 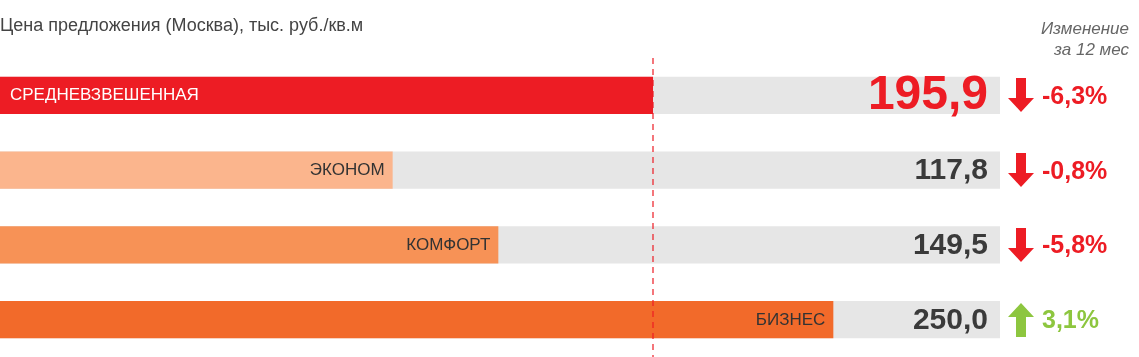 What do you see at coordinates (1075, 170) in the screenshot?
I see `text: -0,8%` at bounding box center [1075, 170].